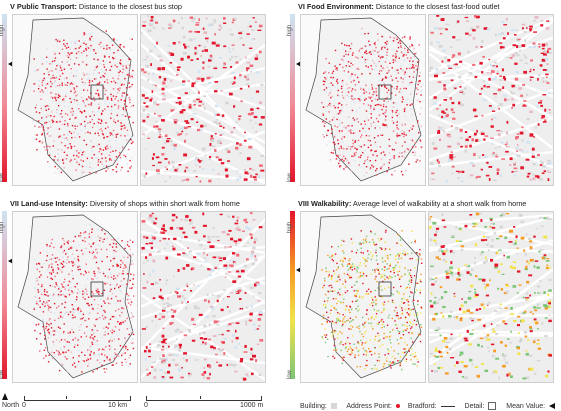  I want to click on scale1-start: 0, so click(24, 405).